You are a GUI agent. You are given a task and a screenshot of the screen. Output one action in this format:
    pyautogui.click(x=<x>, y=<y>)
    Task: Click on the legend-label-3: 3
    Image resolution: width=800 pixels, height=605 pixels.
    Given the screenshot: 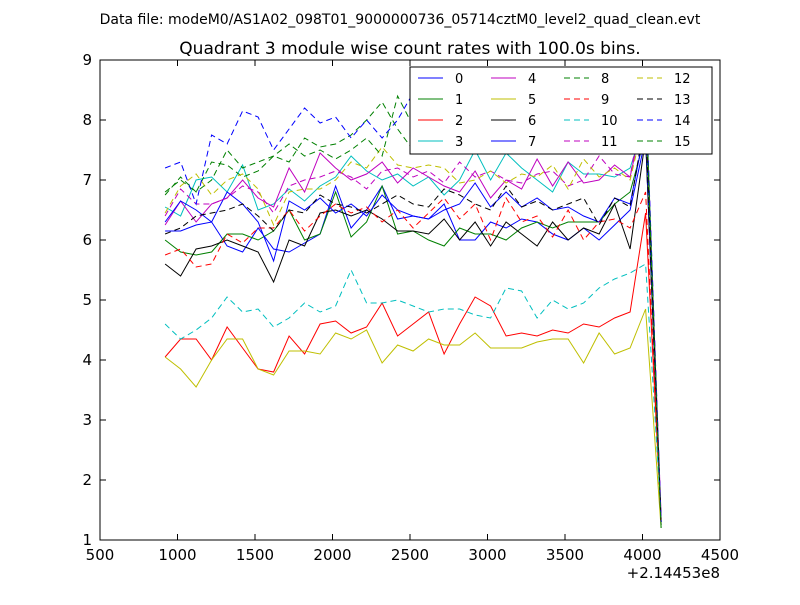 What is the action you would take?
    pyautogui.click(x=459, y=142)
    